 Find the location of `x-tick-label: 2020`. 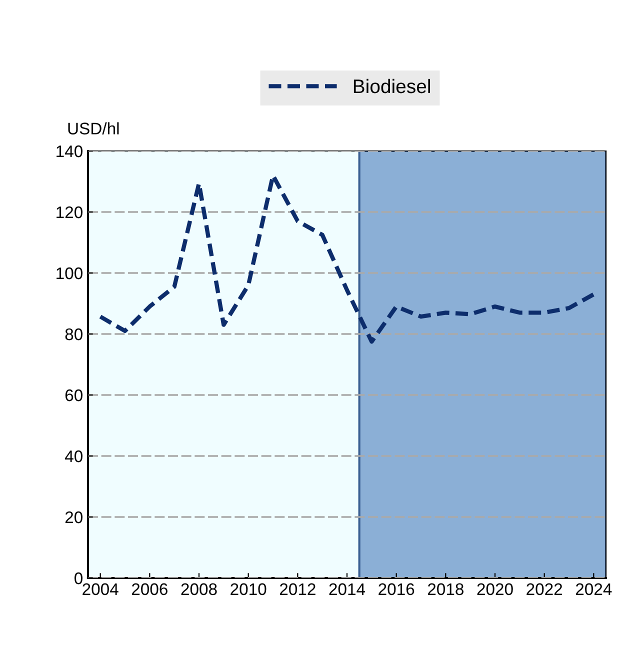

x-tick-label: 2020 is located at coordinates (495, 589).